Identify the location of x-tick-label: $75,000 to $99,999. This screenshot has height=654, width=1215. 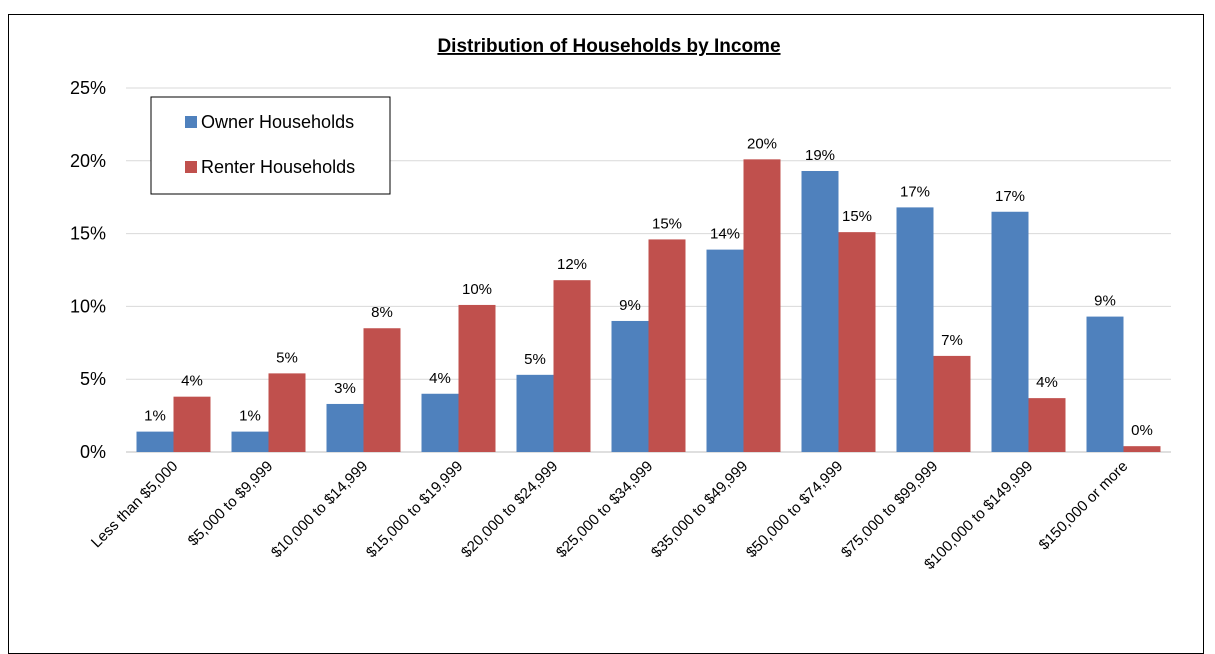
(889, 509).